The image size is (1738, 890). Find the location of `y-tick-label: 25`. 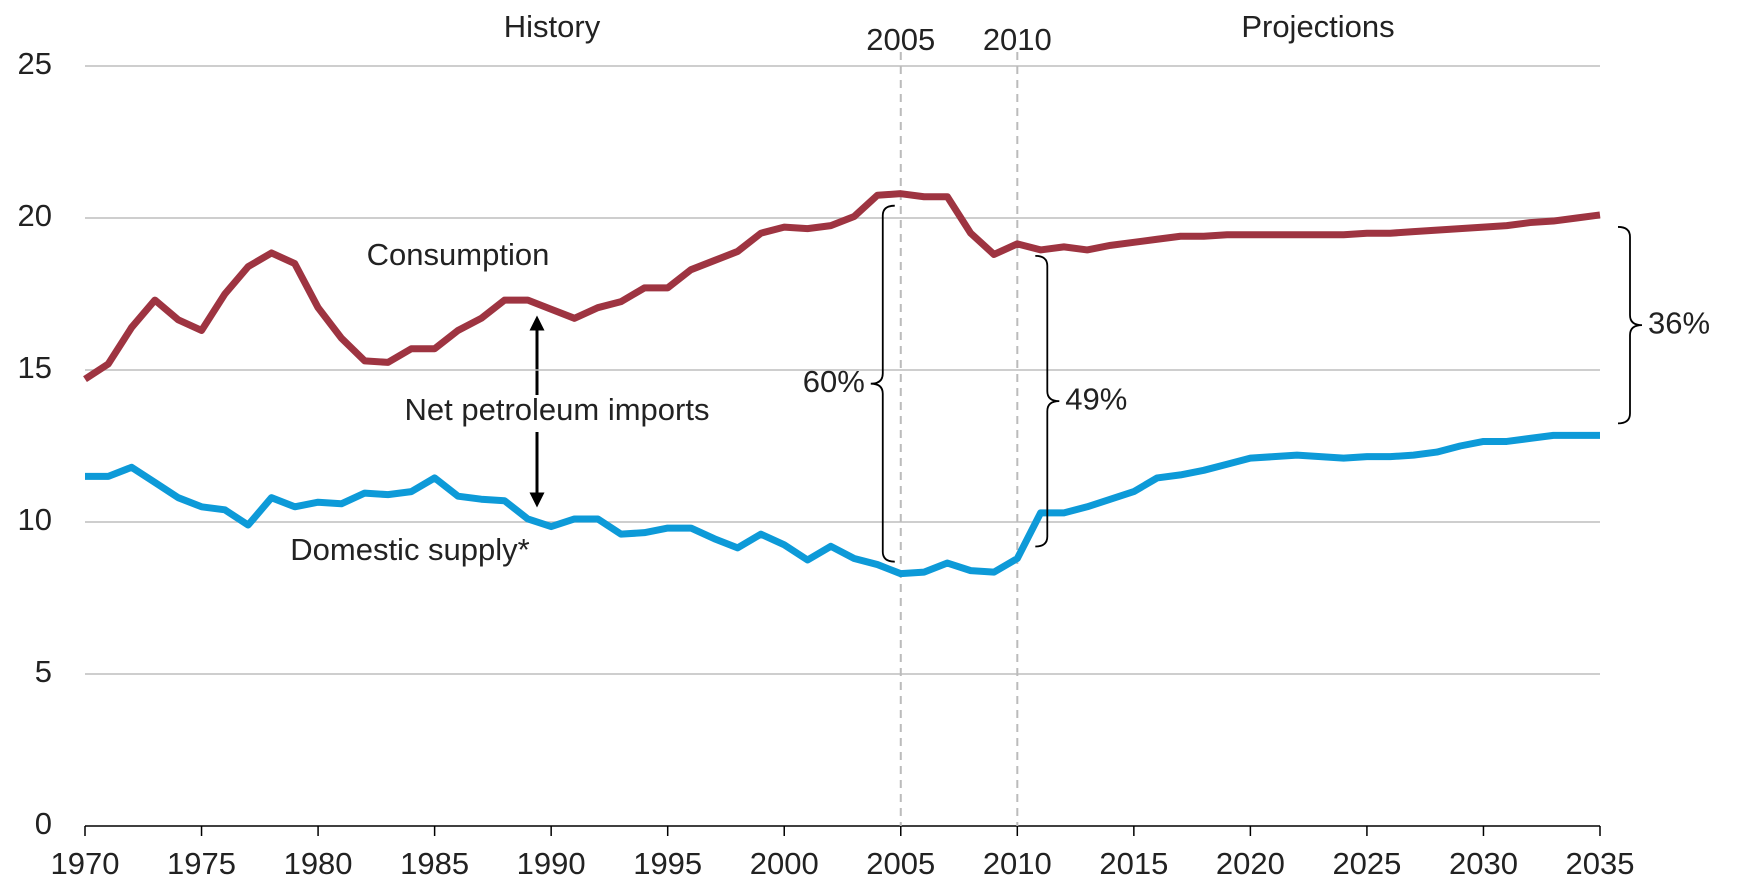

y-tick-label: 25 is located at coordinates (35, 63).